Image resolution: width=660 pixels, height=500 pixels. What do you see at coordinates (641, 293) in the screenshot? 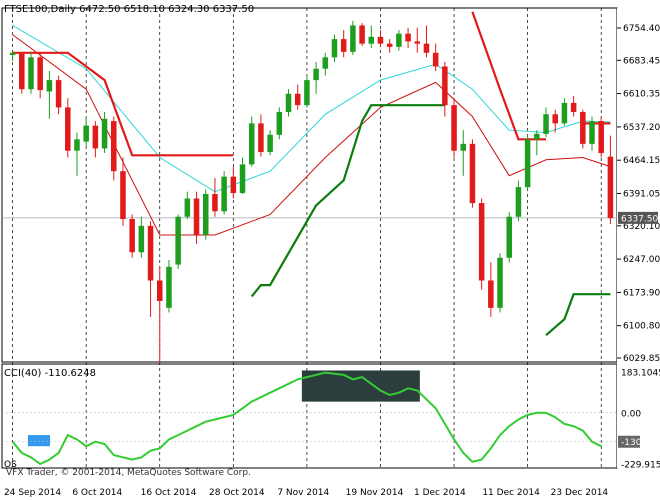
I see `price-tick-label: 6173.90` at bounding box center [641, 293].